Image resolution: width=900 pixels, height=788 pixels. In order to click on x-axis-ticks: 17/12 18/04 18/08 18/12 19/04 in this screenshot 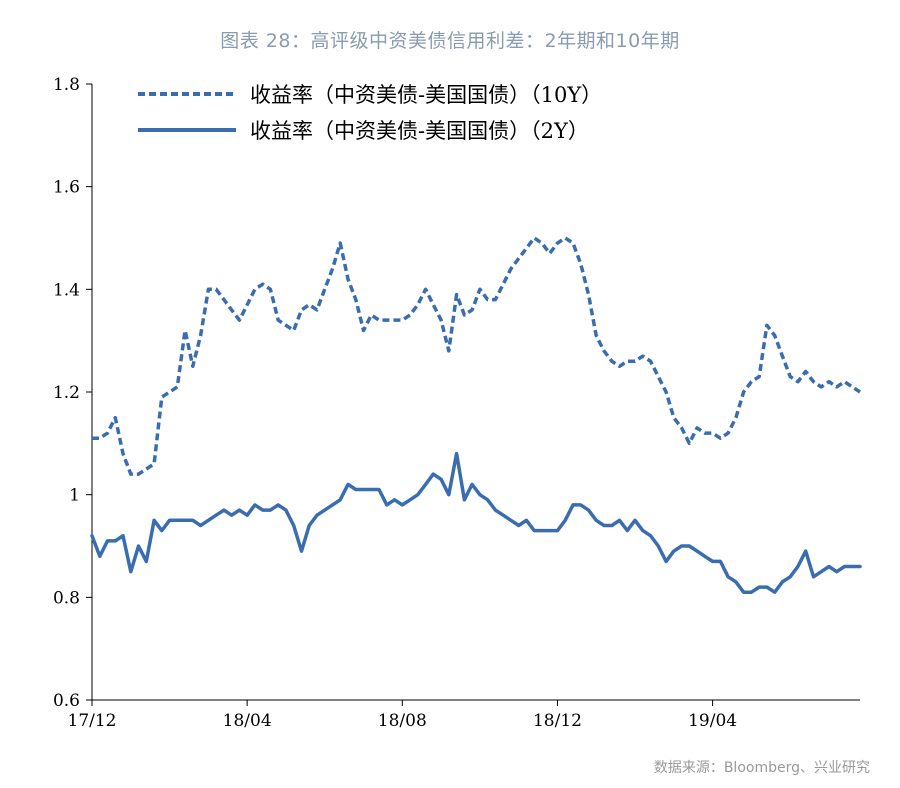, I will do `click(402, 715)`.